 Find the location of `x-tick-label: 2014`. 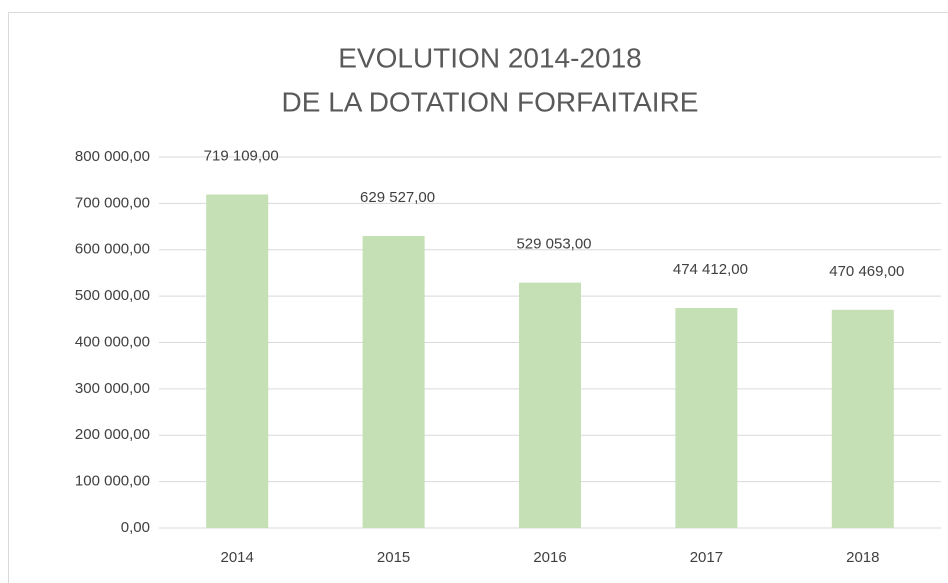

x-tick-label: 2014 is located at coordinates (237, 557).